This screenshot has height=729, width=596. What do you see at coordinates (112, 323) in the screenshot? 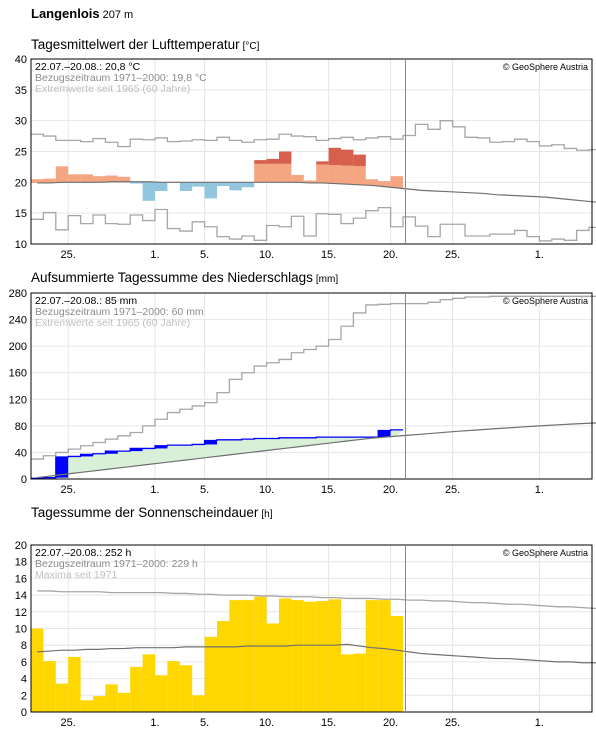
I see `precipitation-legend-extremes: Extremwerte seit 1965 (60 Jahre)` at bounding box center [112, 323].